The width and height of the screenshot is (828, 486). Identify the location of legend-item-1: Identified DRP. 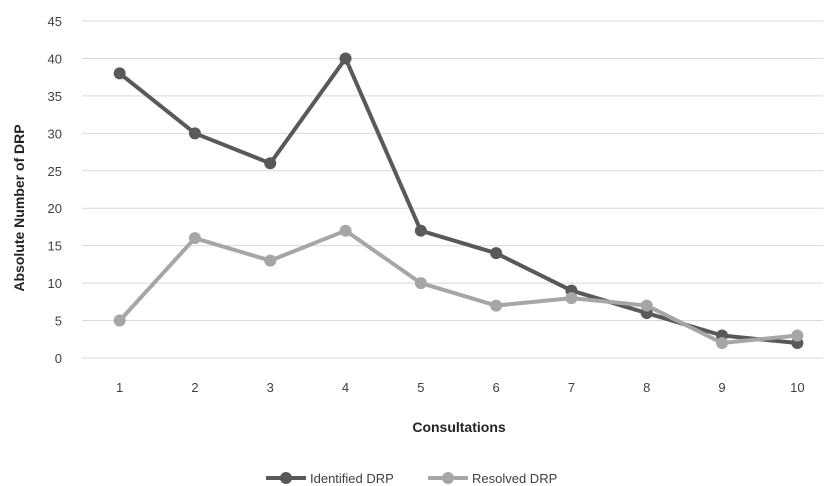
(330, 478).